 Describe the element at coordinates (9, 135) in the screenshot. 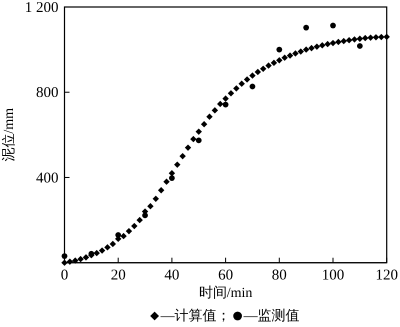

I see `y-axis-title: 泥位/mm` at that location.